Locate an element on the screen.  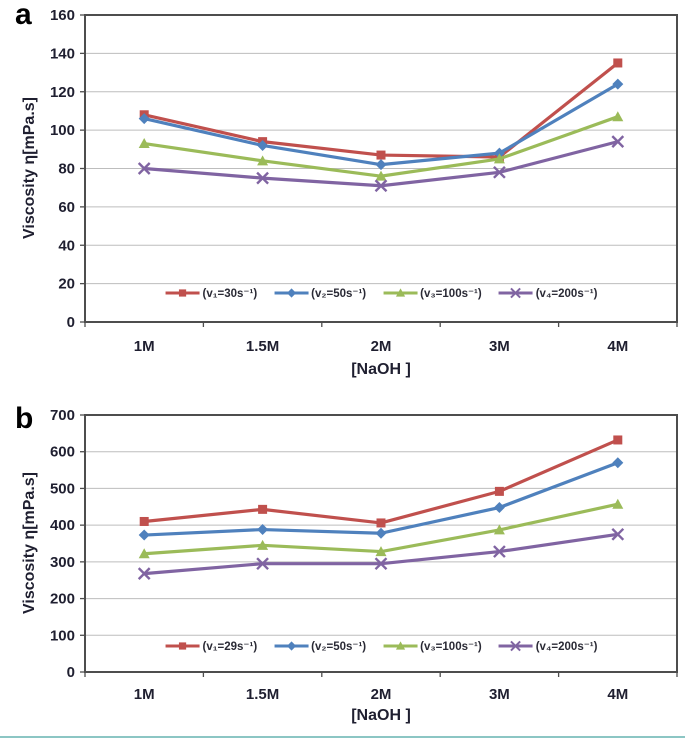
y-axis-tick-label: 500 is located at coordinates (62, 488).